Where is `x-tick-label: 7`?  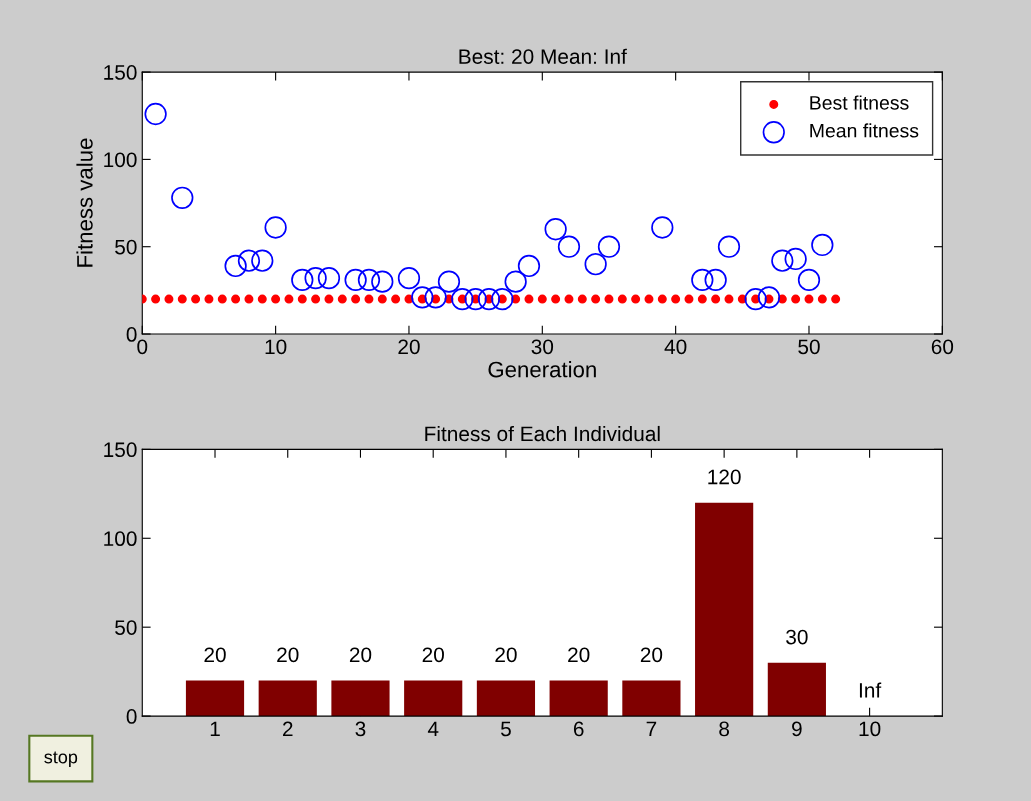 x-tick-label: 7 is located at coordinates (651, 729).